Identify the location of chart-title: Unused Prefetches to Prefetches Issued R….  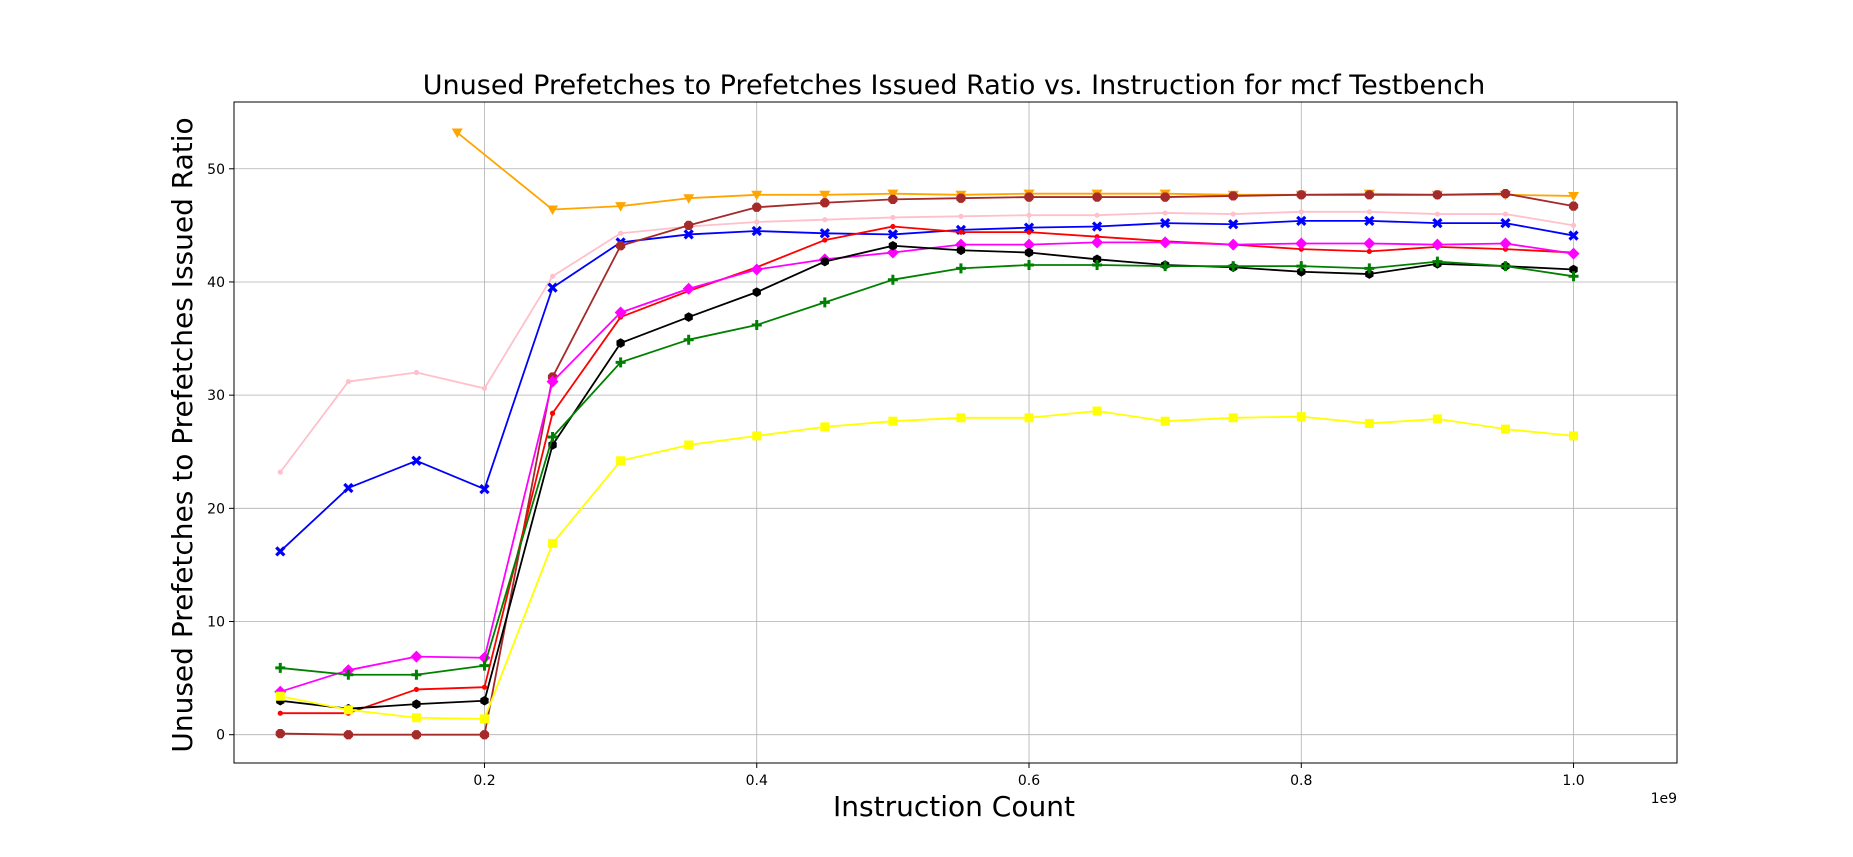
(954, 85).